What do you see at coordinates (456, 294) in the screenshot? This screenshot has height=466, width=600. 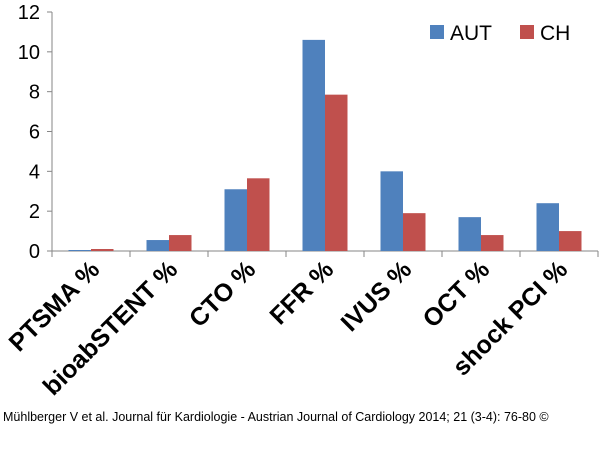 I see `x-tick-label: OCT %` at bounding box center [456, 294].